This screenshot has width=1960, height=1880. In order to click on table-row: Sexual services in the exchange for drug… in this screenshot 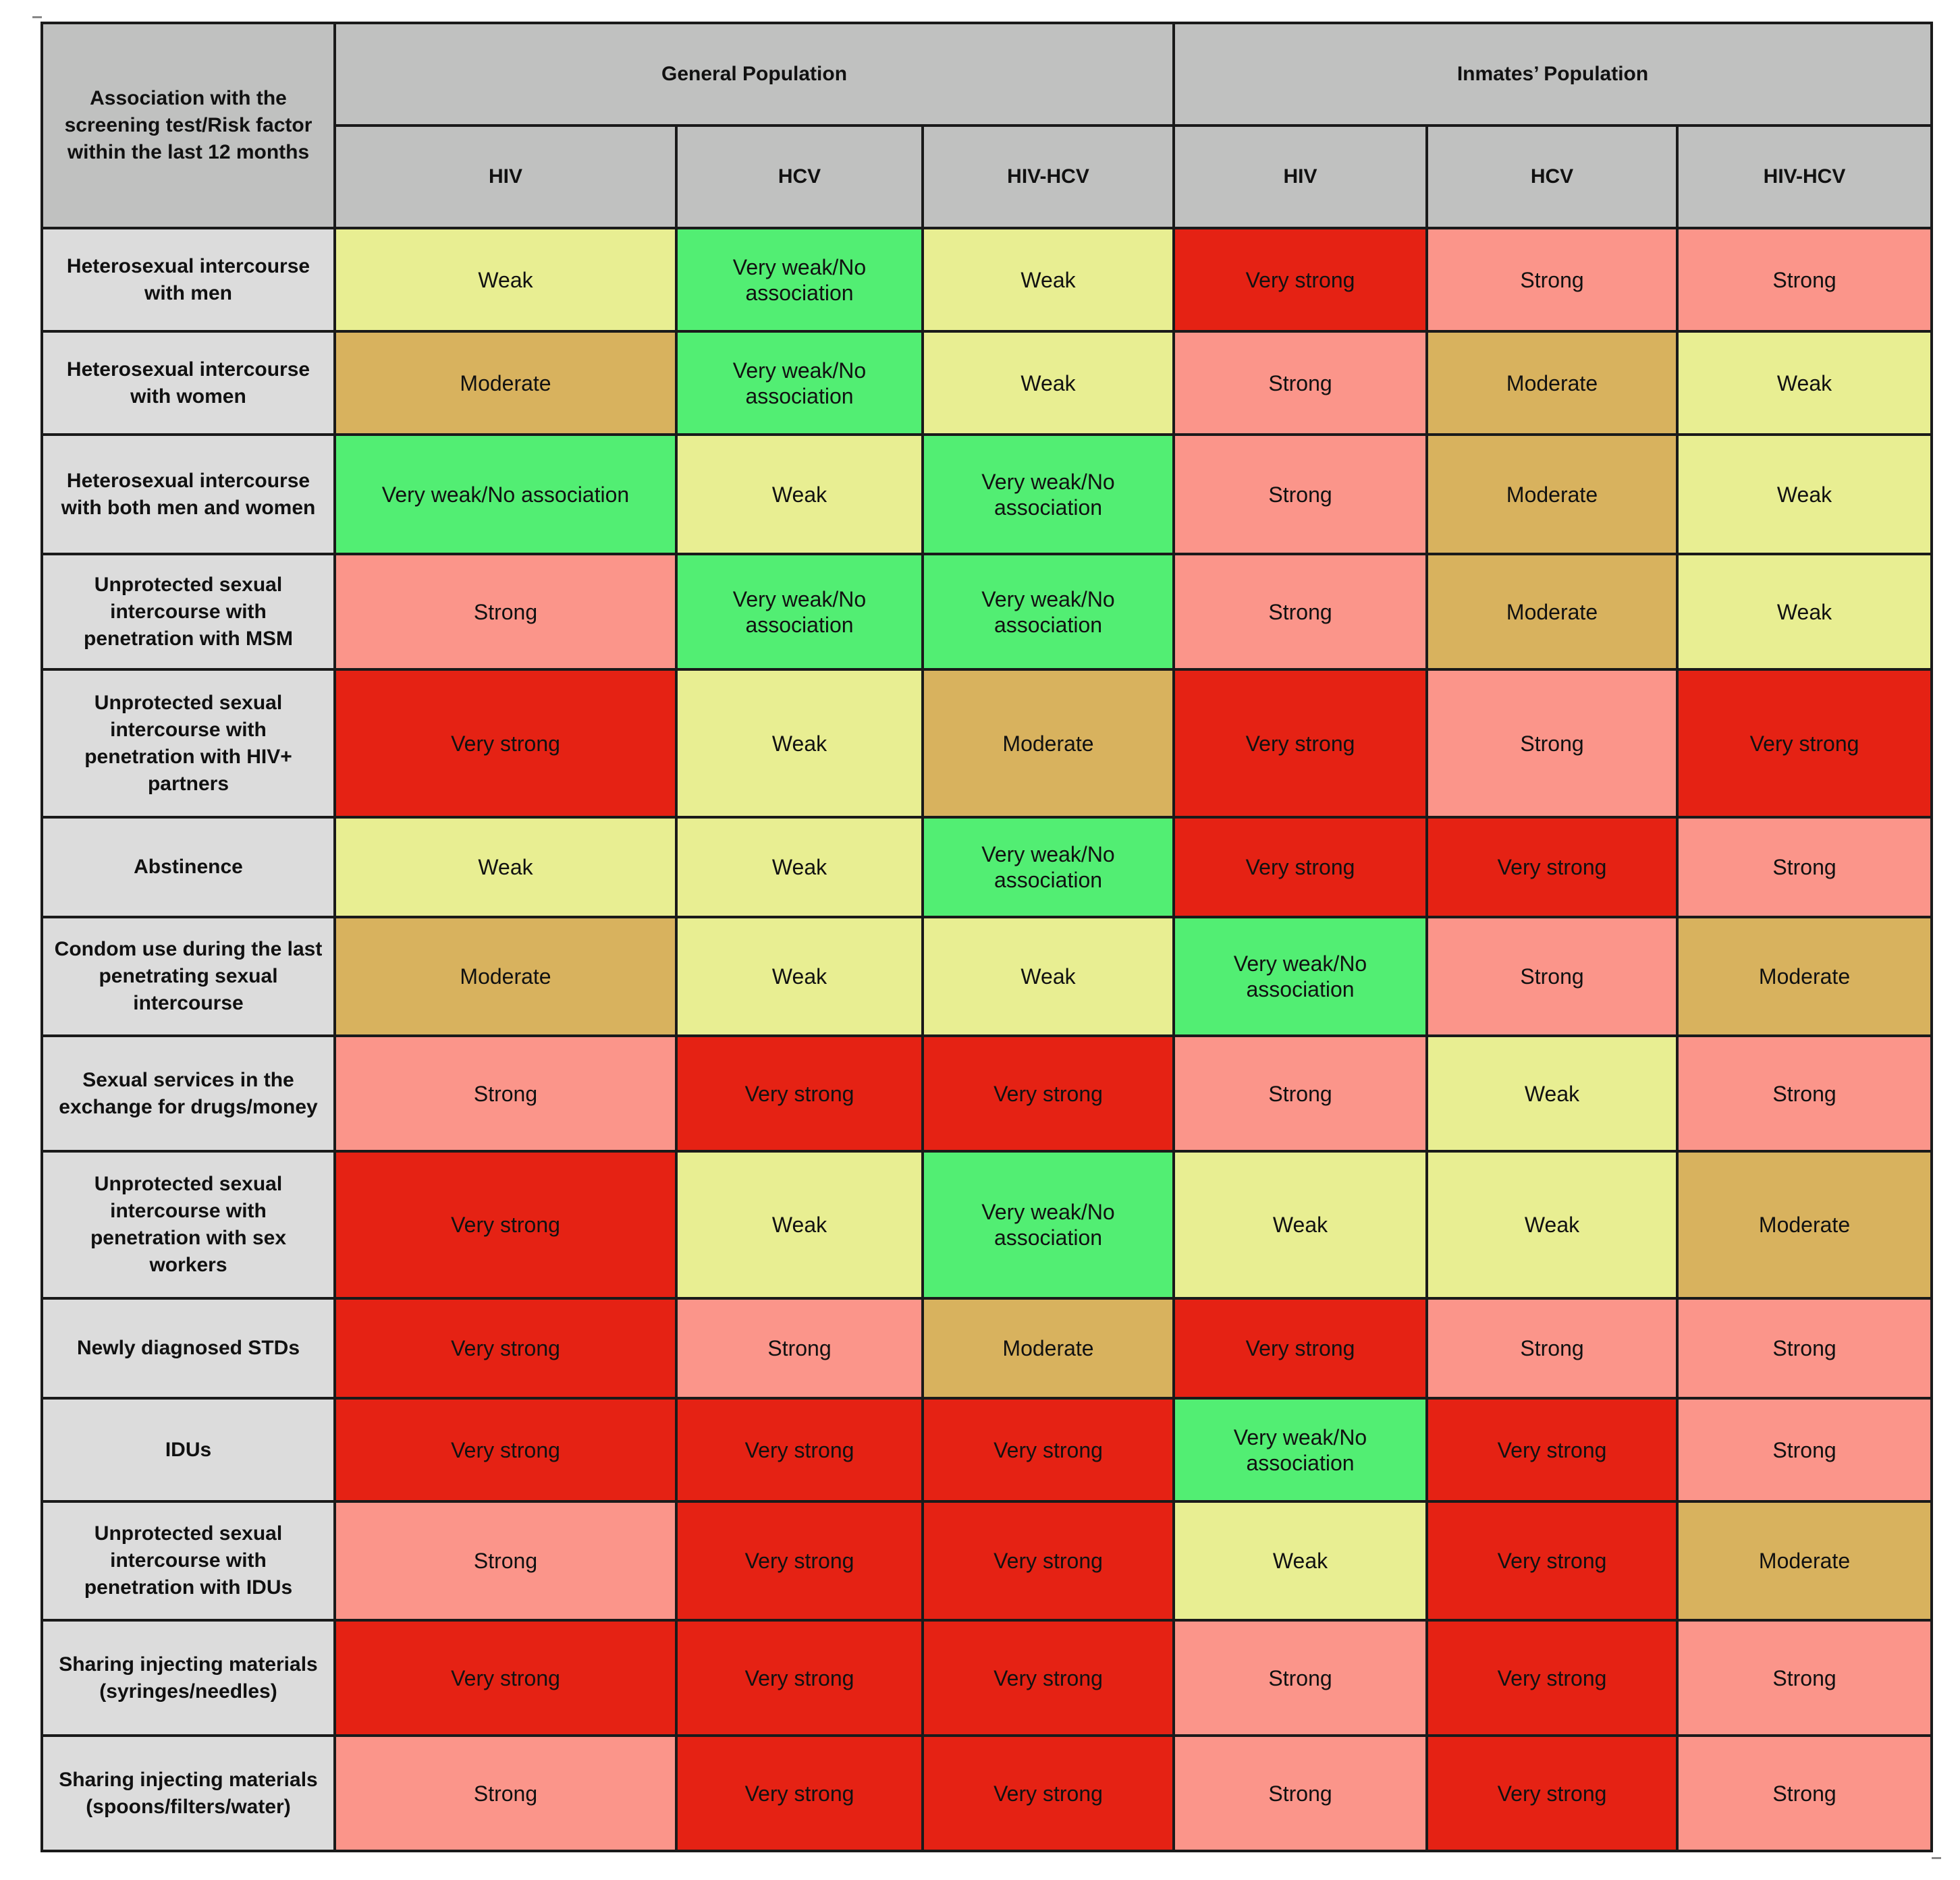, I will do `click(987, 1093)`.